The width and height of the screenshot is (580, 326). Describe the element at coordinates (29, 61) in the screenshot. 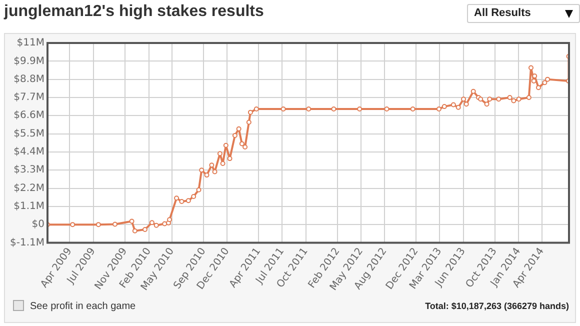

I see `y-tick-label: $9.9M` at that location.